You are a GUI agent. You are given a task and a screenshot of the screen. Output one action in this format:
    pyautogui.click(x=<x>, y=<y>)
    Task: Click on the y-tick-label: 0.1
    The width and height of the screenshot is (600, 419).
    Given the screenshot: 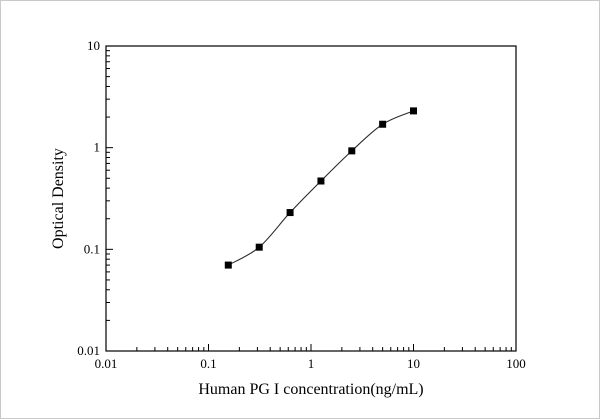 What is the action you would take?
    pyautogui.click(x=92, y=248)
    